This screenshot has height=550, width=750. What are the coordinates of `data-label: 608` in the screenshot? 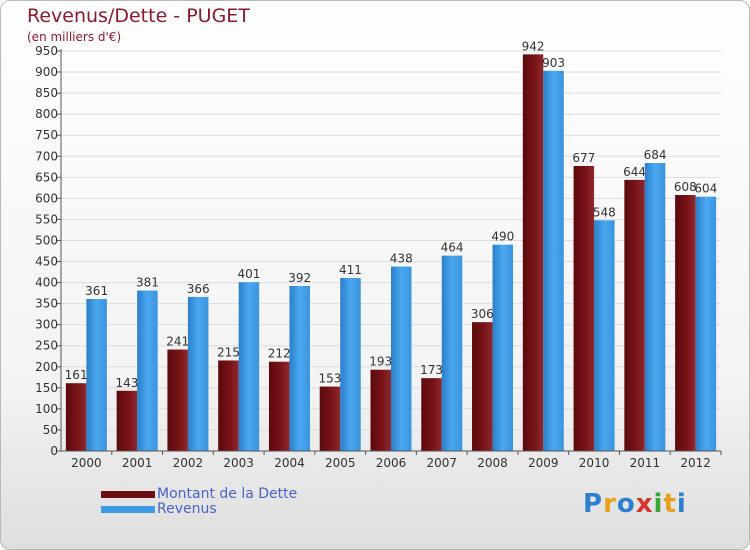 It's located at (685, 187).